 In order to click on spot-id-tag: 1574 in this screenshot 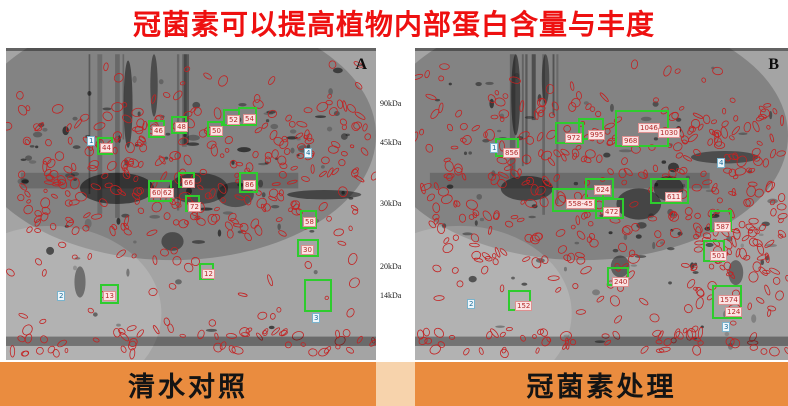, I will do `click(729, 300)`.